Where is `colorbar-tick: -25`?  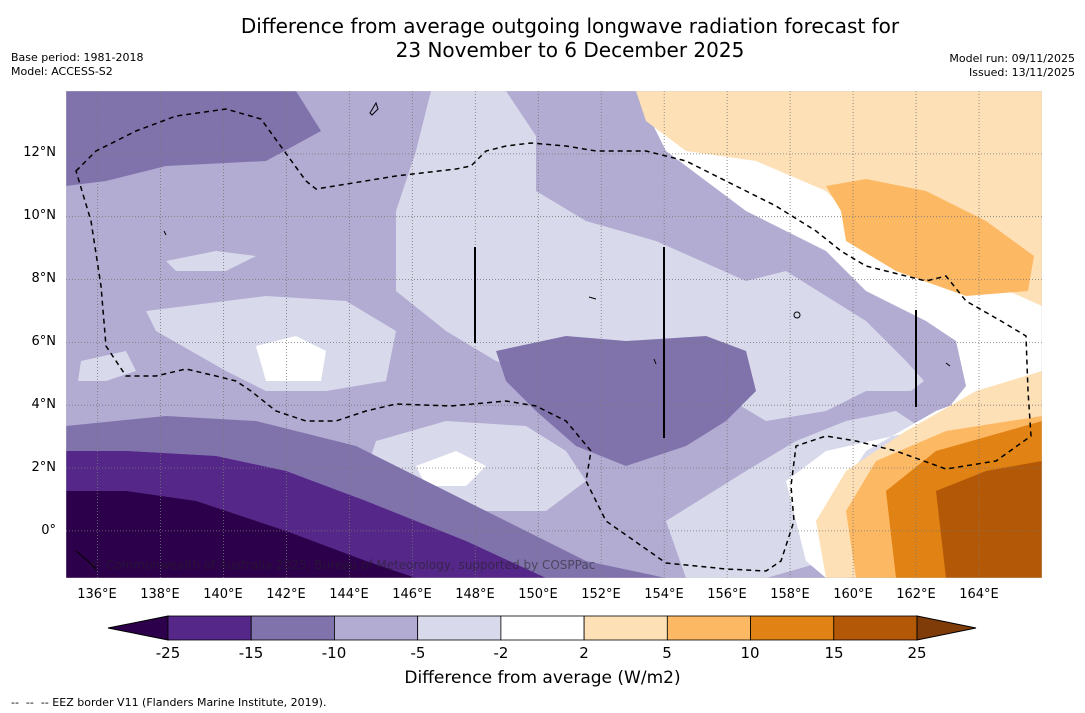 colorbar-tick: -25 is located at coordinates (168, 653).